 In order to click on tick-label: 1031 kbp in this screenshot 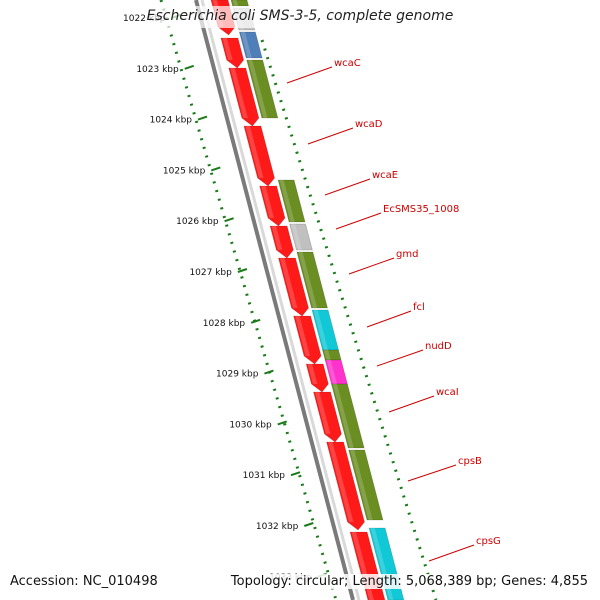, I will do `click(264, 476)`.